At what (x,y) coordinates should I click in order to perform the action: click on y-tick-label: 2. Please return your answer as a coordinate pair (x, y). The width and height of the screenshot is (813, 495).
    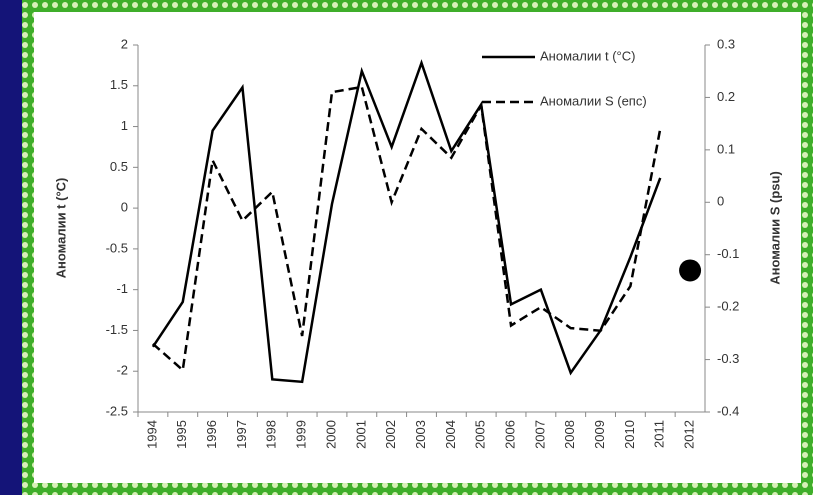
    Looking at the image, I should click on (124, 43).